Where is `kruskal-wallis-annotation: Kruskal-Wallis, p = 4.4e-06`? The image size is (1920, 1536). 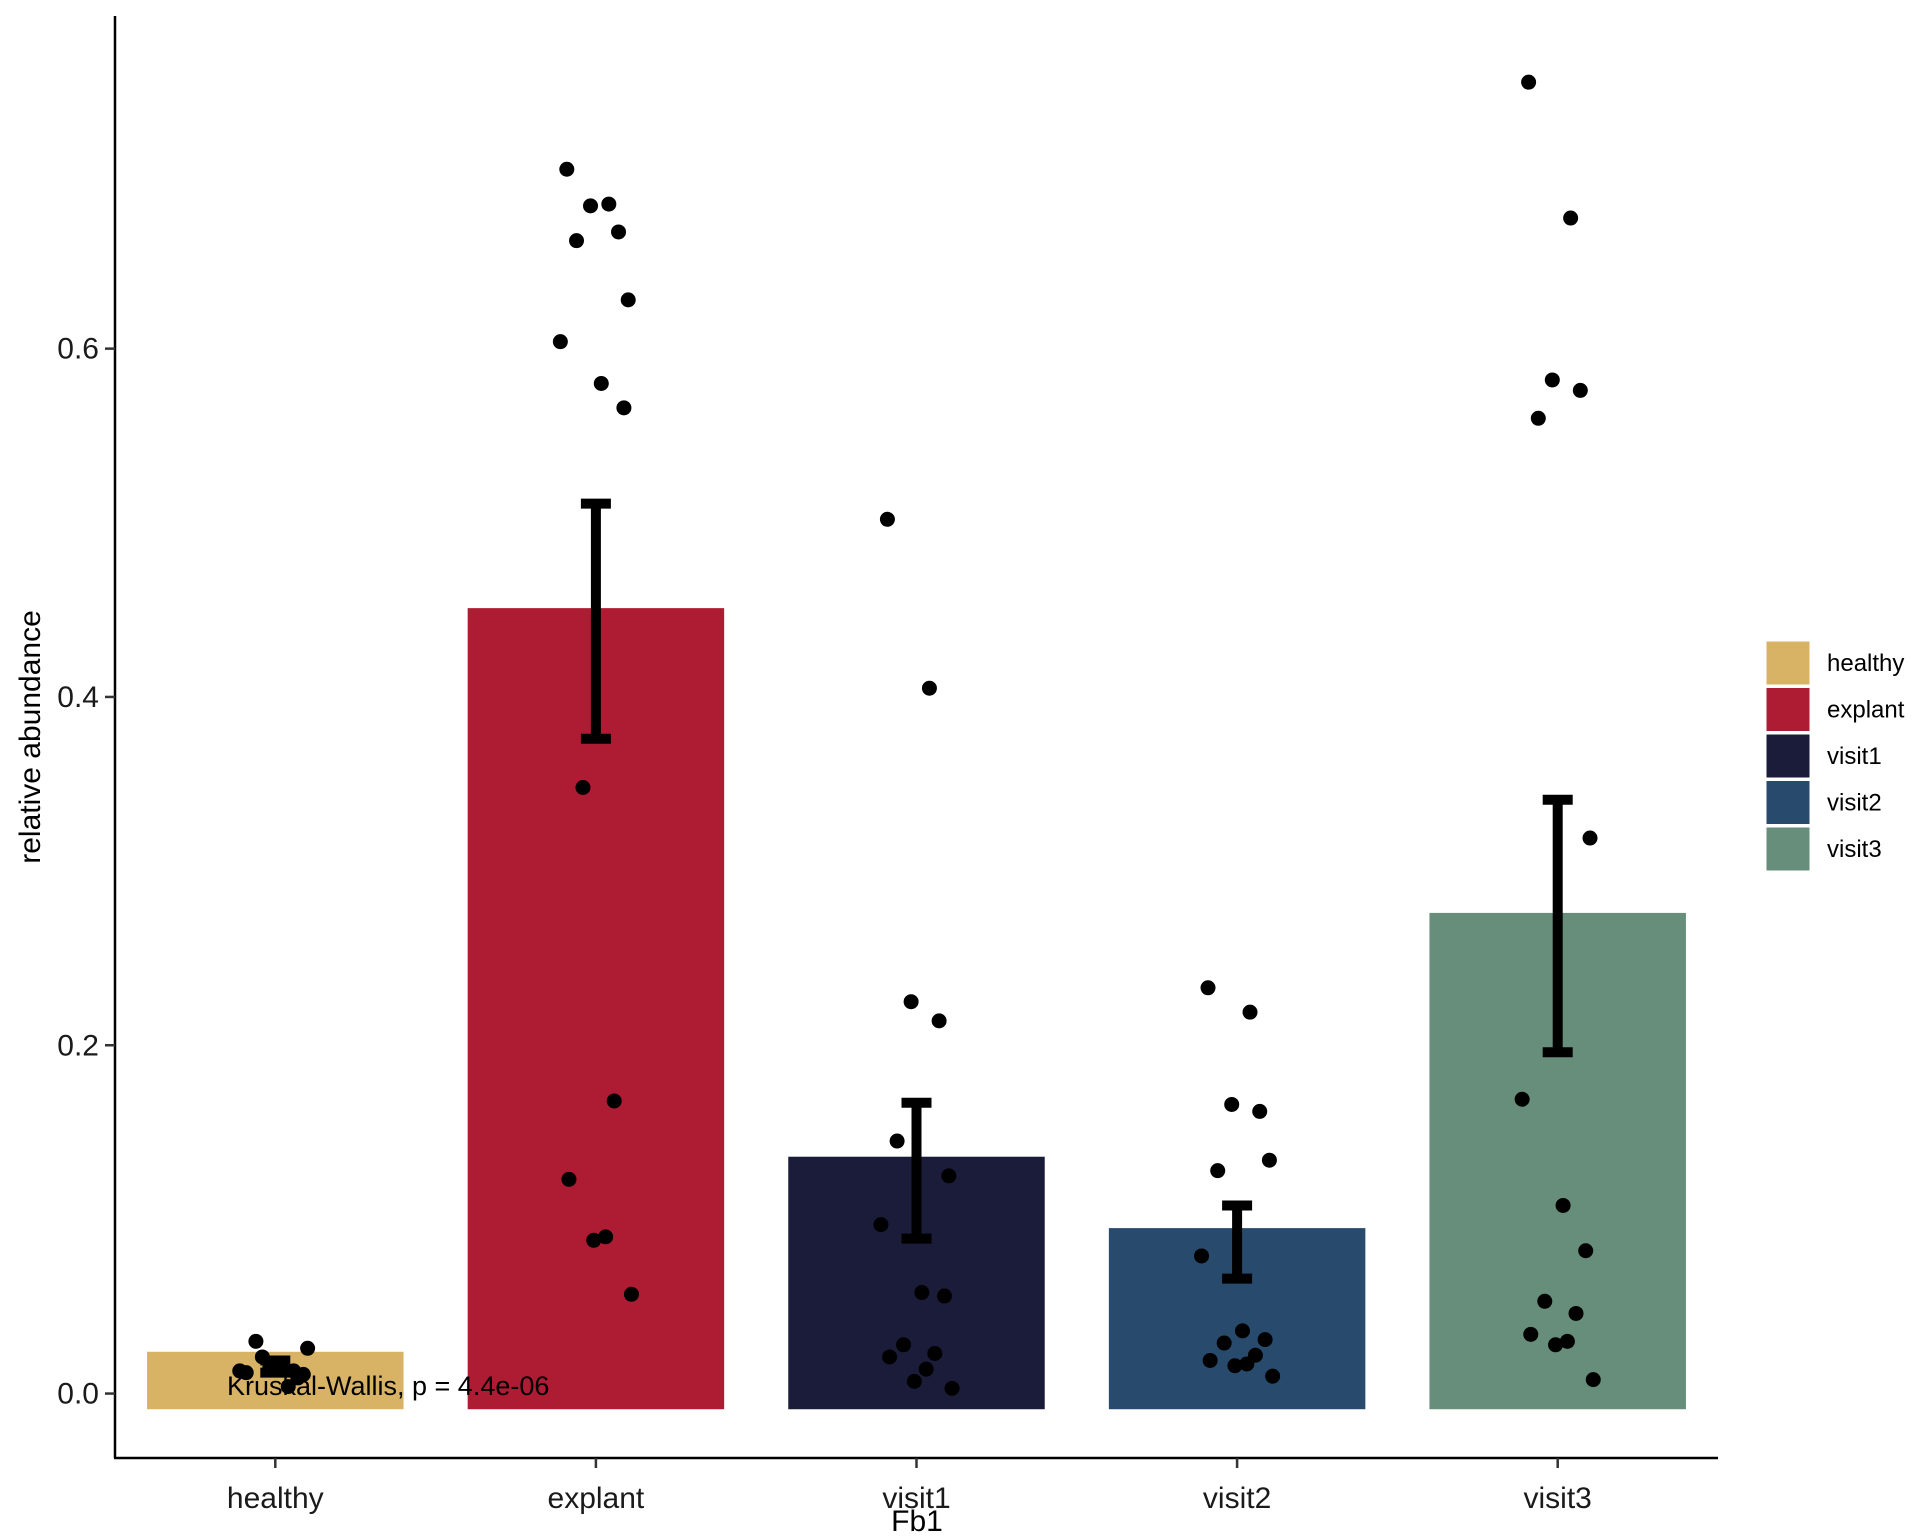
kruskal-wallis-annotation: Kruskal-Wallis, p = 4.4e-06 is located at coordinates (388, 1386).